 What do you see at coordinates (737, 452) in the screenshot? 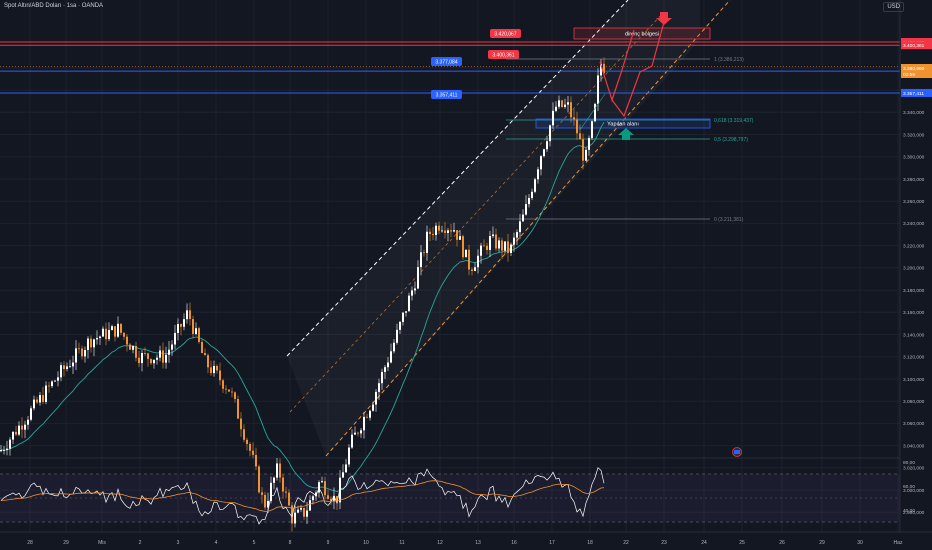
I see `event-flag-icon` at bounding box center [737, 452].